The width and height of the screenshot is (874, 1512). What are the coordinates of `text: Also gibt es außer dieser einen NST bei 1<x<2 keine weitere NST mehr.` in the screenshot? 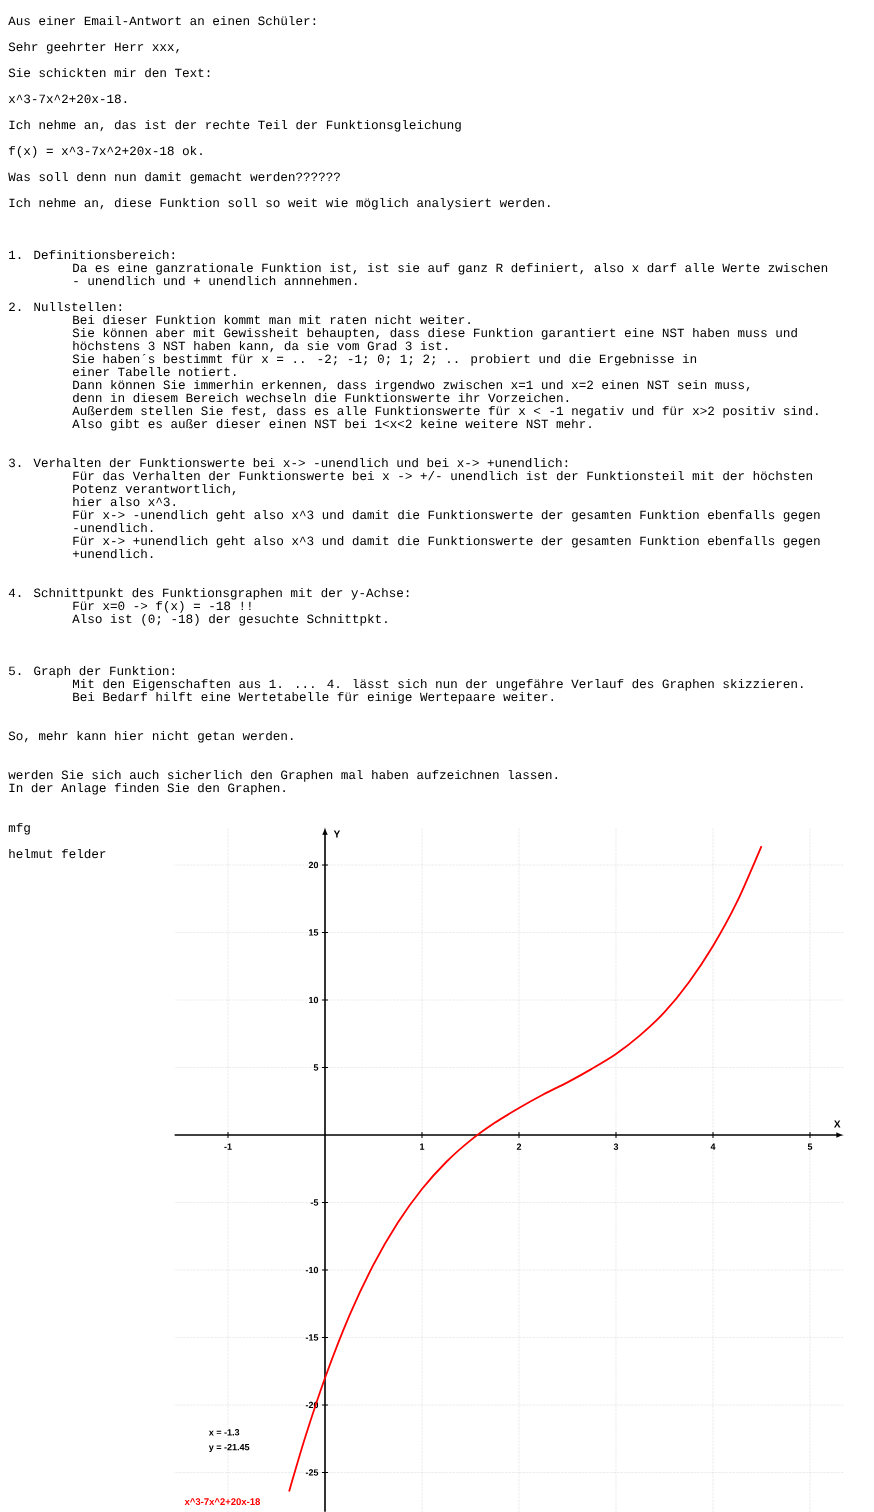 It's located at (331, 424).